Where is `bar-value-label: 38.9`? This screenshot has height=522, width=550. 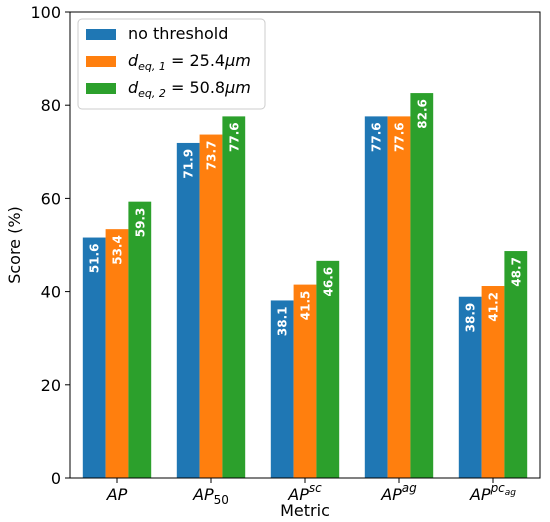
bar-value-label: 38.9 is located at coordinates (471, 318).